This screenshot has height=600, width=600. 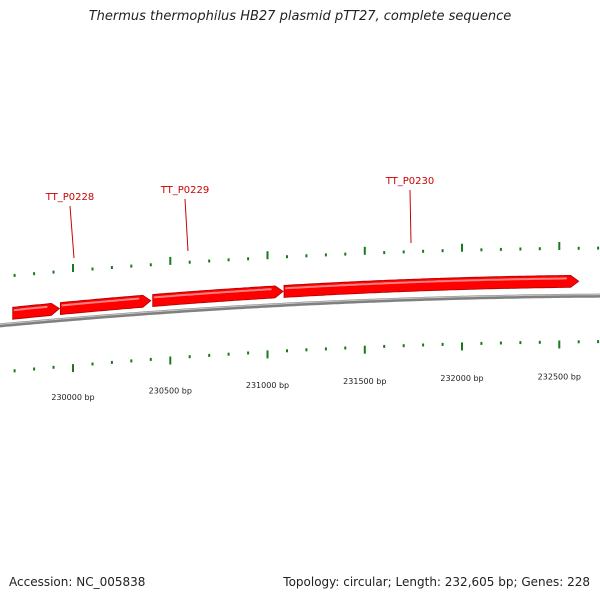 I want to click on backbone-track, so click(x=300, y=310).